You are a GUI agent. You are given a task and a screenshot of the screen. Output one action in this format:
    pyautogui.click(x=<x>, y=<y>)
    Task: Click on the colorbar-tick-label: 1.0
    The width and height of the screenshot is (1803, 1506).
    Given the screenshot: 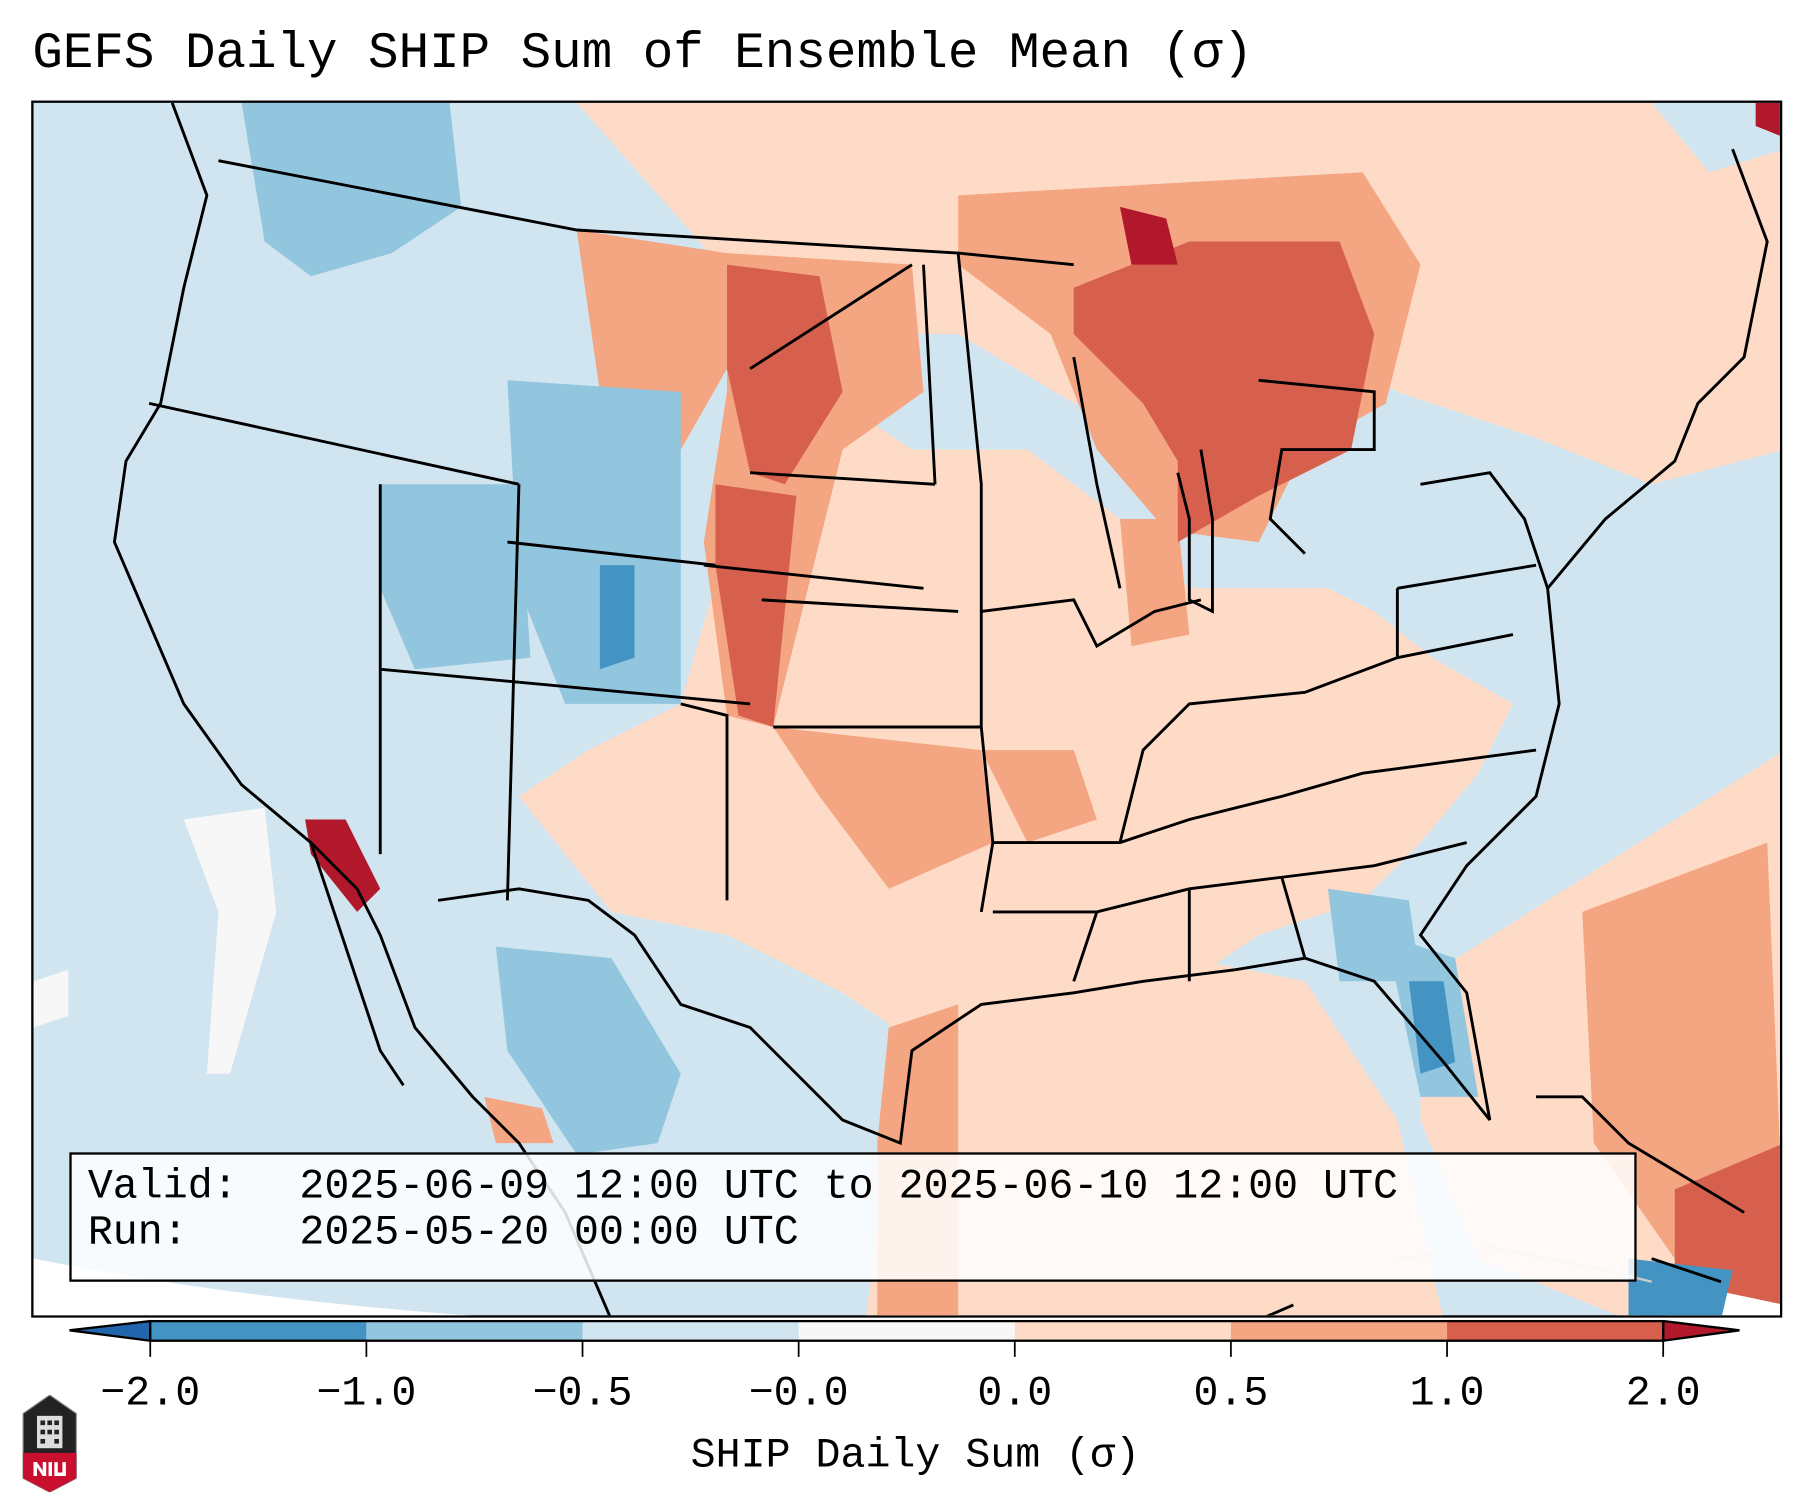 What is the action you would take?
    pyautogui.click(x=1447, y=1393)
    